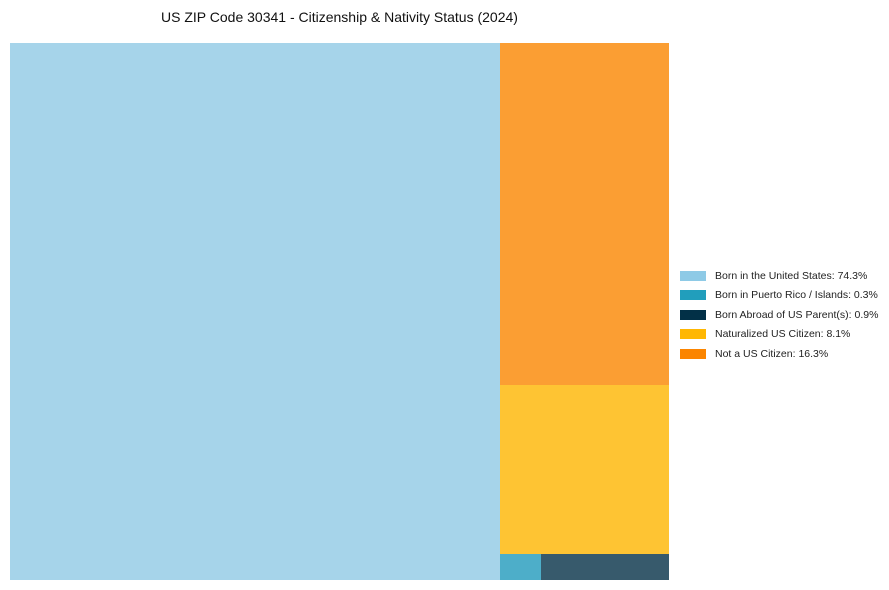  I want to click on legend-label: Naturalized US Citizen: 8.1%, so click(783, 334).